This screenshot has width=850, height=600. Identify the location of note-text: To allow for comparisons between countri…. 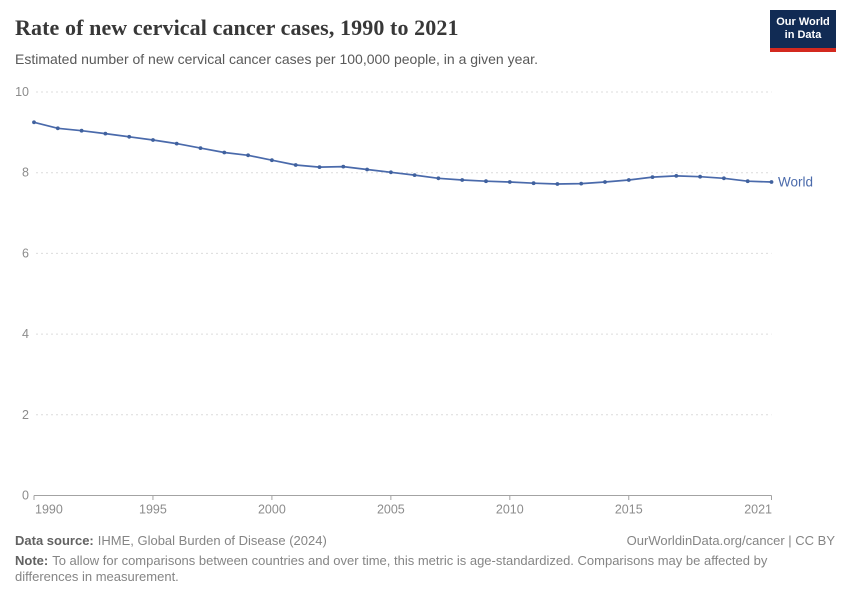
(391, 568).